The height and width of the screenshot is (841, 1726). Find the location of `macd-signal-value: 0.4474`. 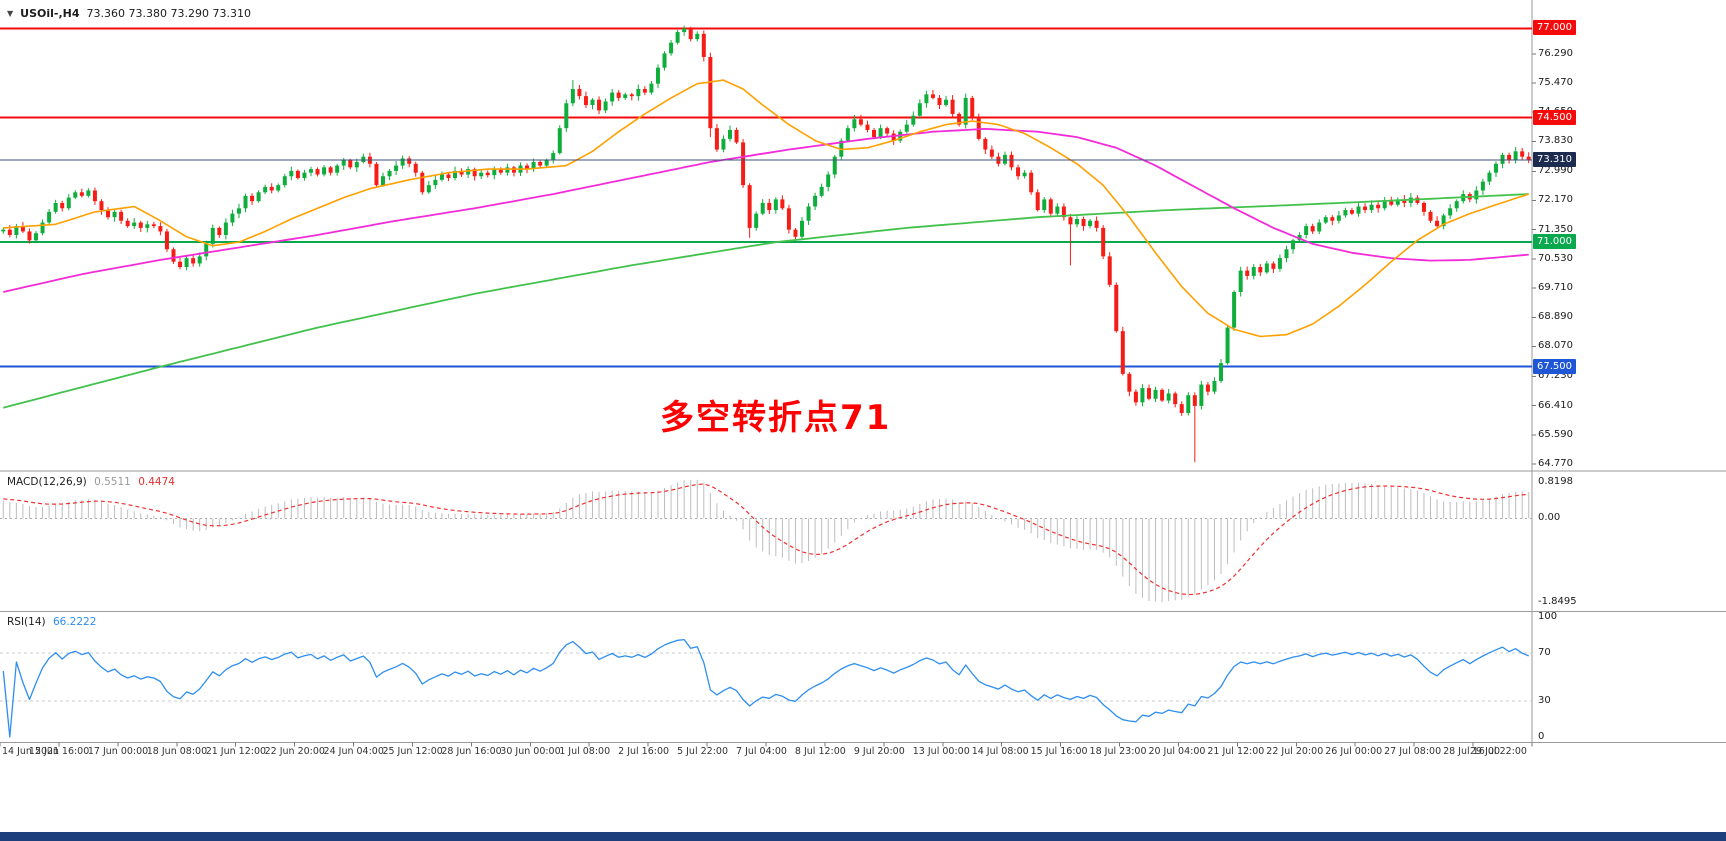

macd-signal-value: 0.4474 is located at coordinates (156, 482).